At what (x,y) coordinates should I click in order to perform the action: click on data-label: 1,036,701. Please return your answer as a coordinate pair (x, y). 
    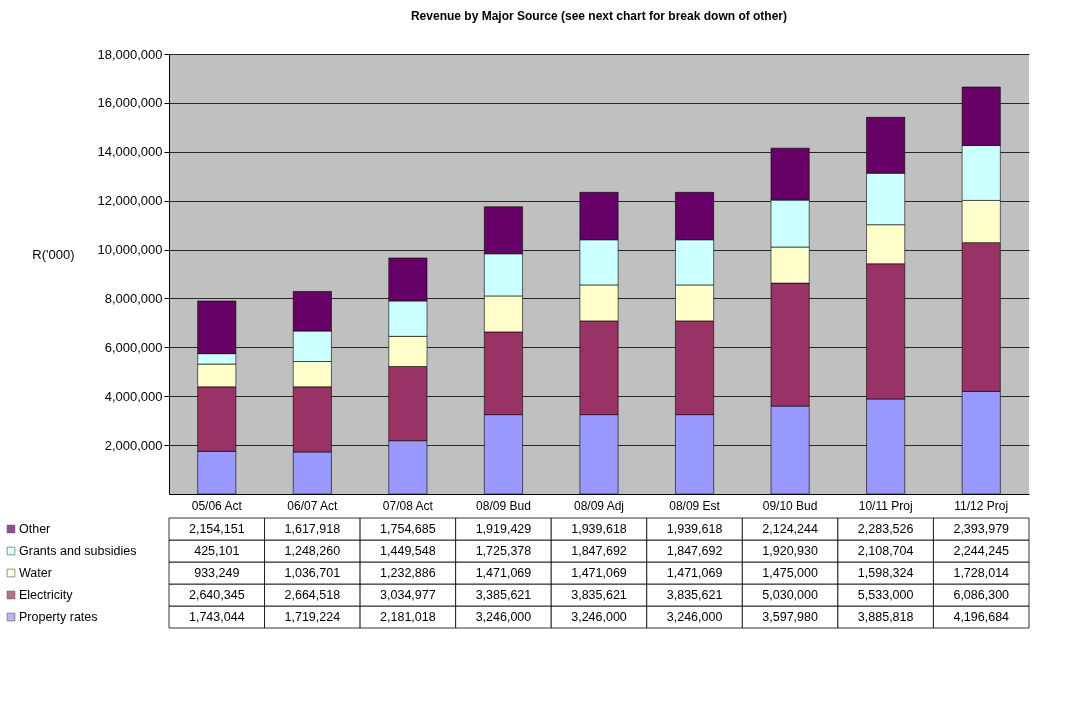
    Looking at the image, I should click on (312, 573).